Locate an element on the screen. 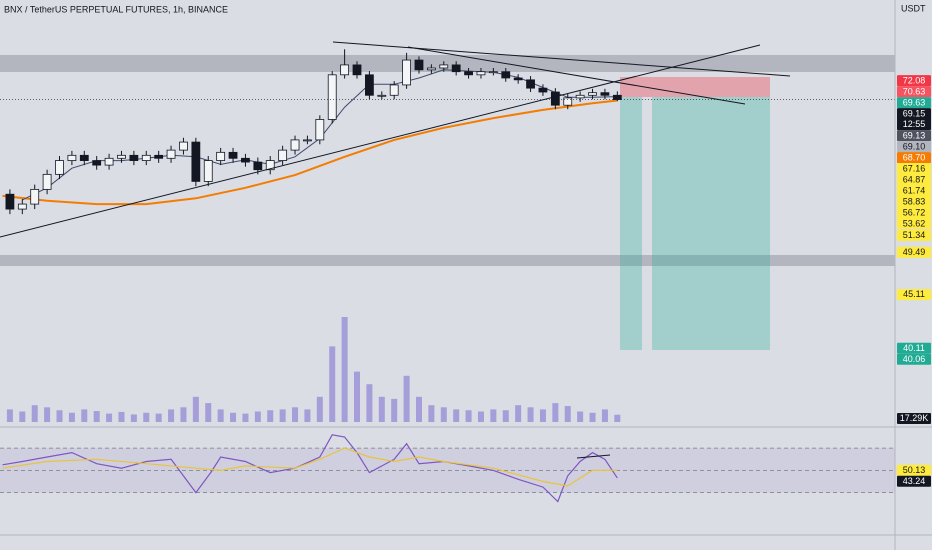 This screenshot has width=932, height=550. price-label: 53.62 is located at coordinates (914, 223).